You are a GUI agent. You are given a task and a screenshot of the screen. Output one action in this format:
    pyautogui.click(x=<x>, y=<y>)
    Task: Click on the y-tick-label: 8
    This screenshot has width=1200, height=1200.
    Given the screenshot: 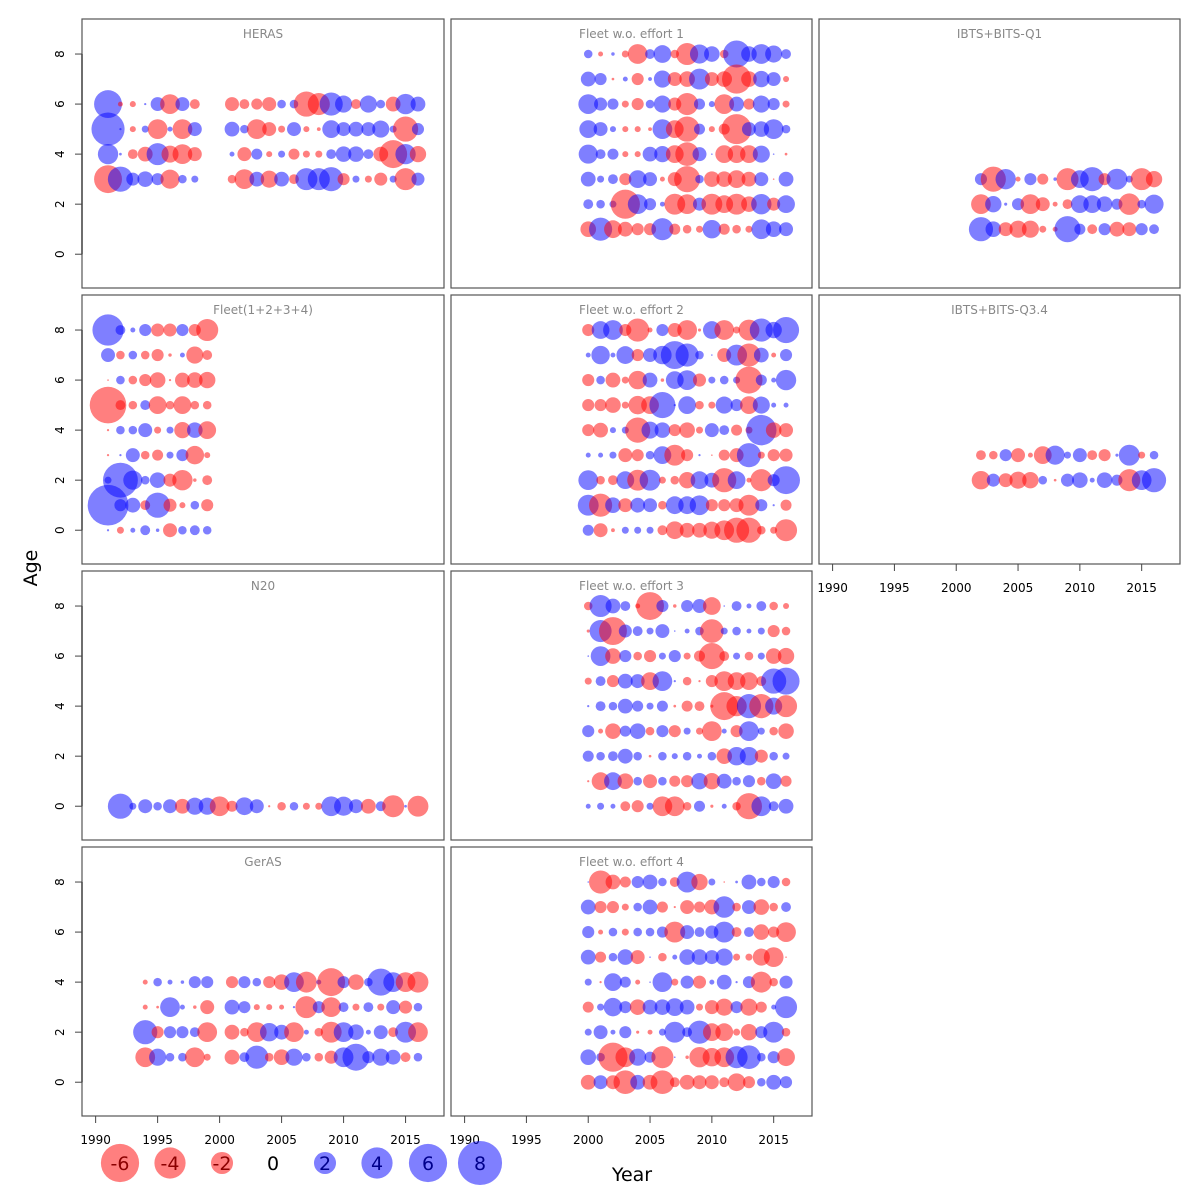 What is the action you would take?
    pyautogui.click(x=60, y=54)
    